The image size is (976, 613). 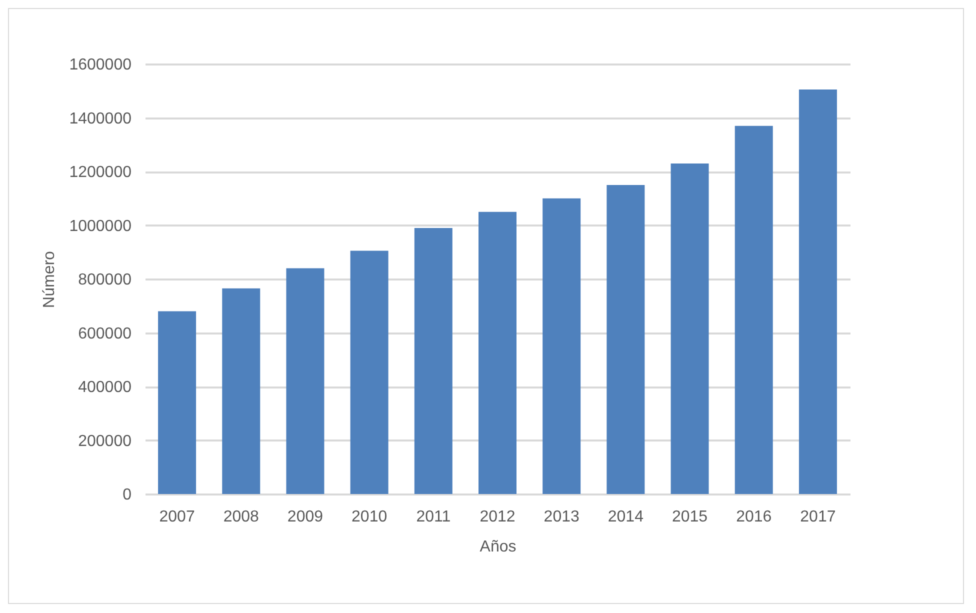 What do you see at coordinates (105, 441) in the screenshot?
I see `y-tick-label: 200000` at bounding box center [105, 441].